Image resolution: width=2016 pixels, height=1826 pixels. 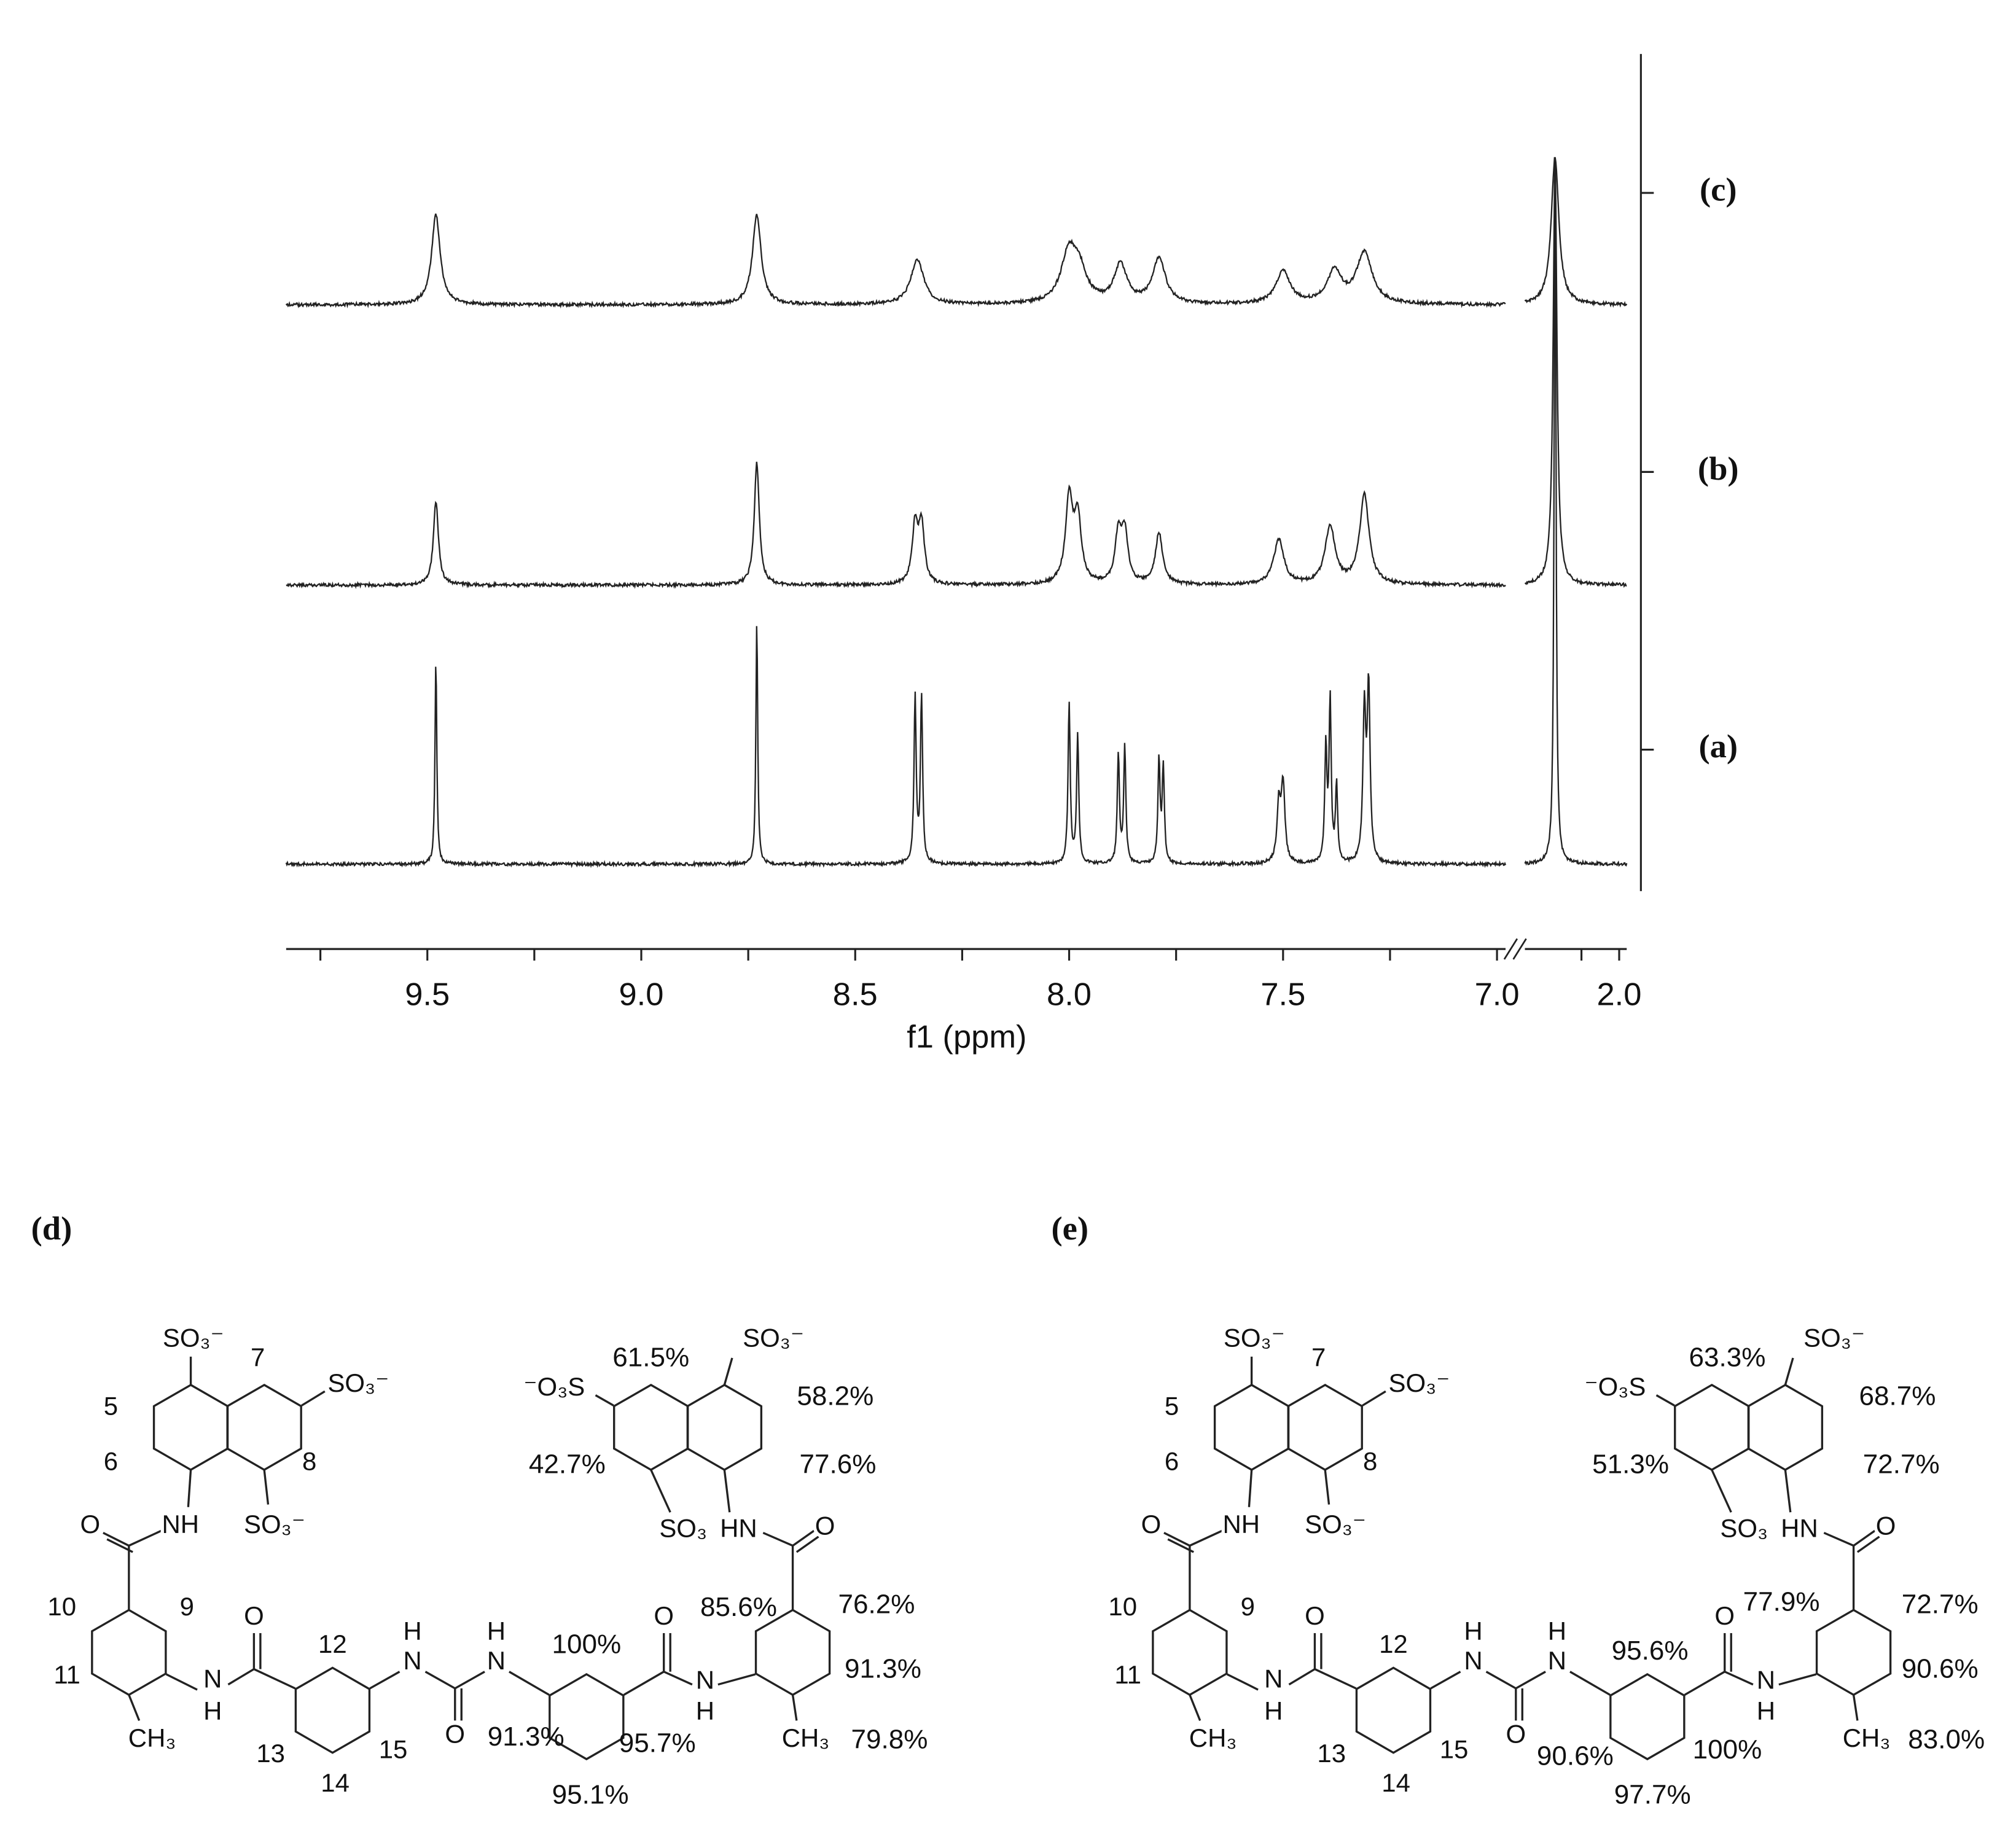 I want to click on atom-label: 8, so click(x=309, y=1461).